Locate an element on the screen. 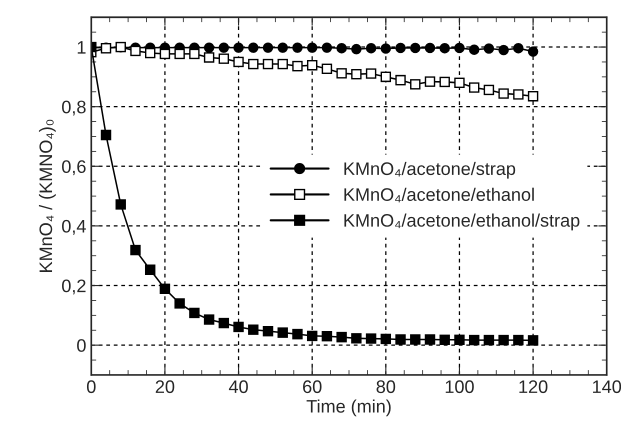  x-tick-label: 120 is located at coordinates (533, 387).